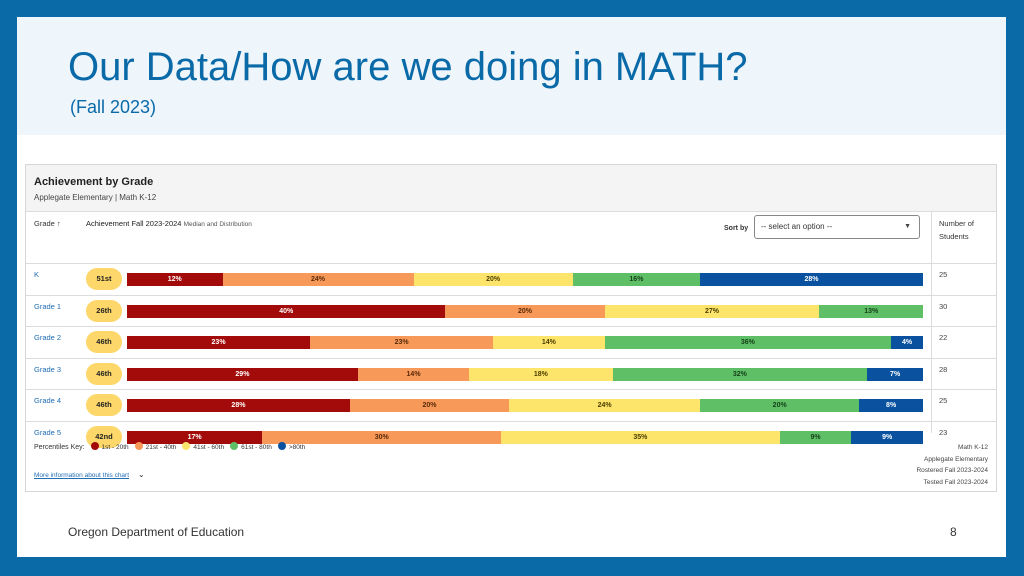 The width and height of the screenshot is (1024, 576). Describe the element at coordinates (48, 369) in the screenshot. I see `grade-link: Grade 3` at that location.